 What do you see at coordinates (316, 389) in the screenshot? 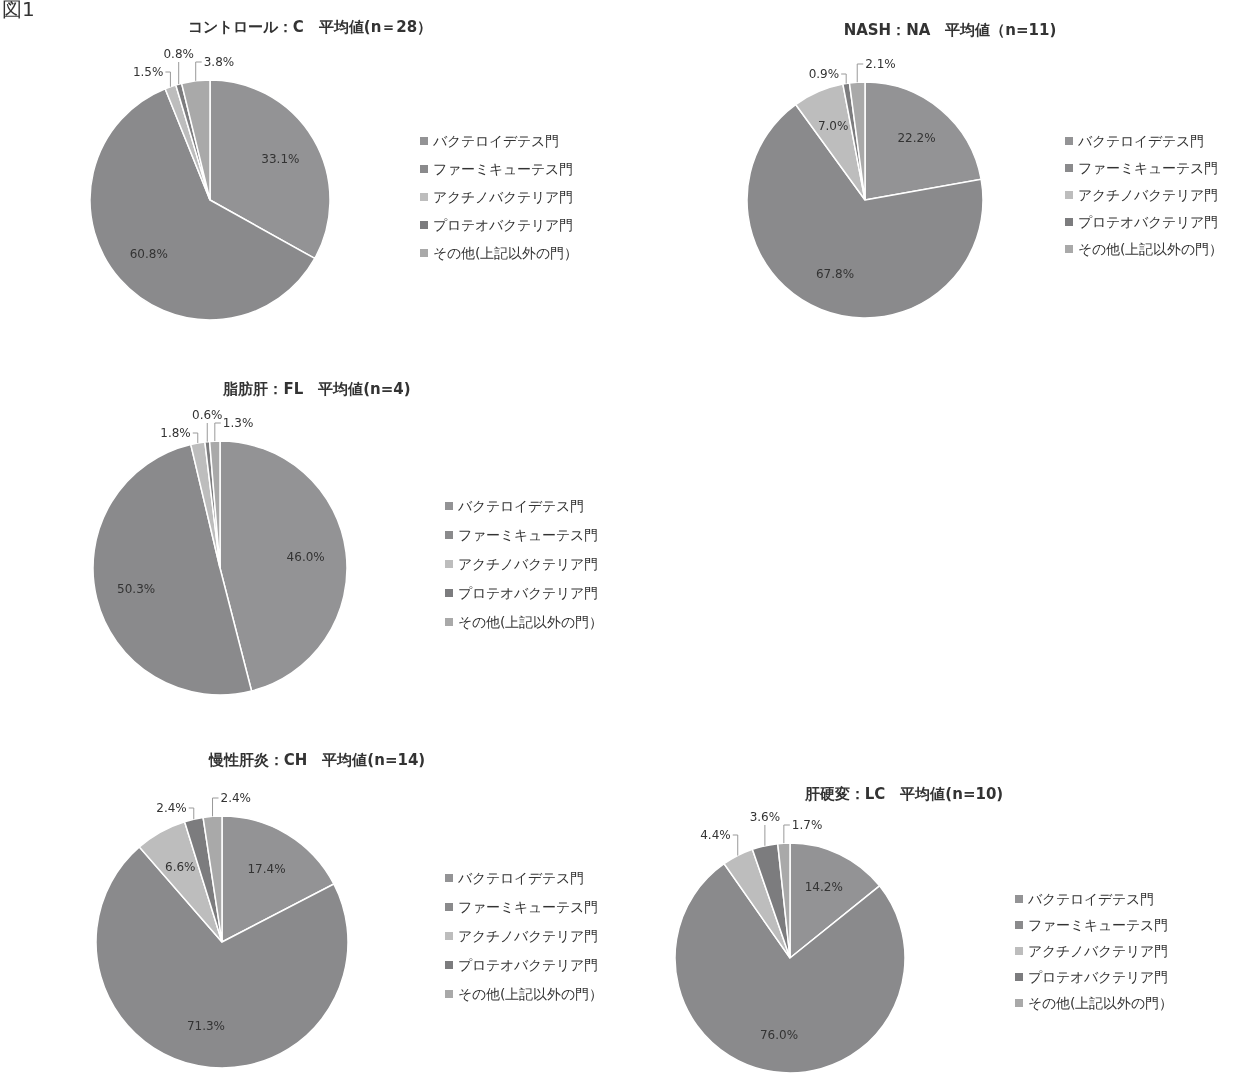
I see `chart-title: 脂肪肝：FL 平均値(n=4)` at bounding box center [316, 389].